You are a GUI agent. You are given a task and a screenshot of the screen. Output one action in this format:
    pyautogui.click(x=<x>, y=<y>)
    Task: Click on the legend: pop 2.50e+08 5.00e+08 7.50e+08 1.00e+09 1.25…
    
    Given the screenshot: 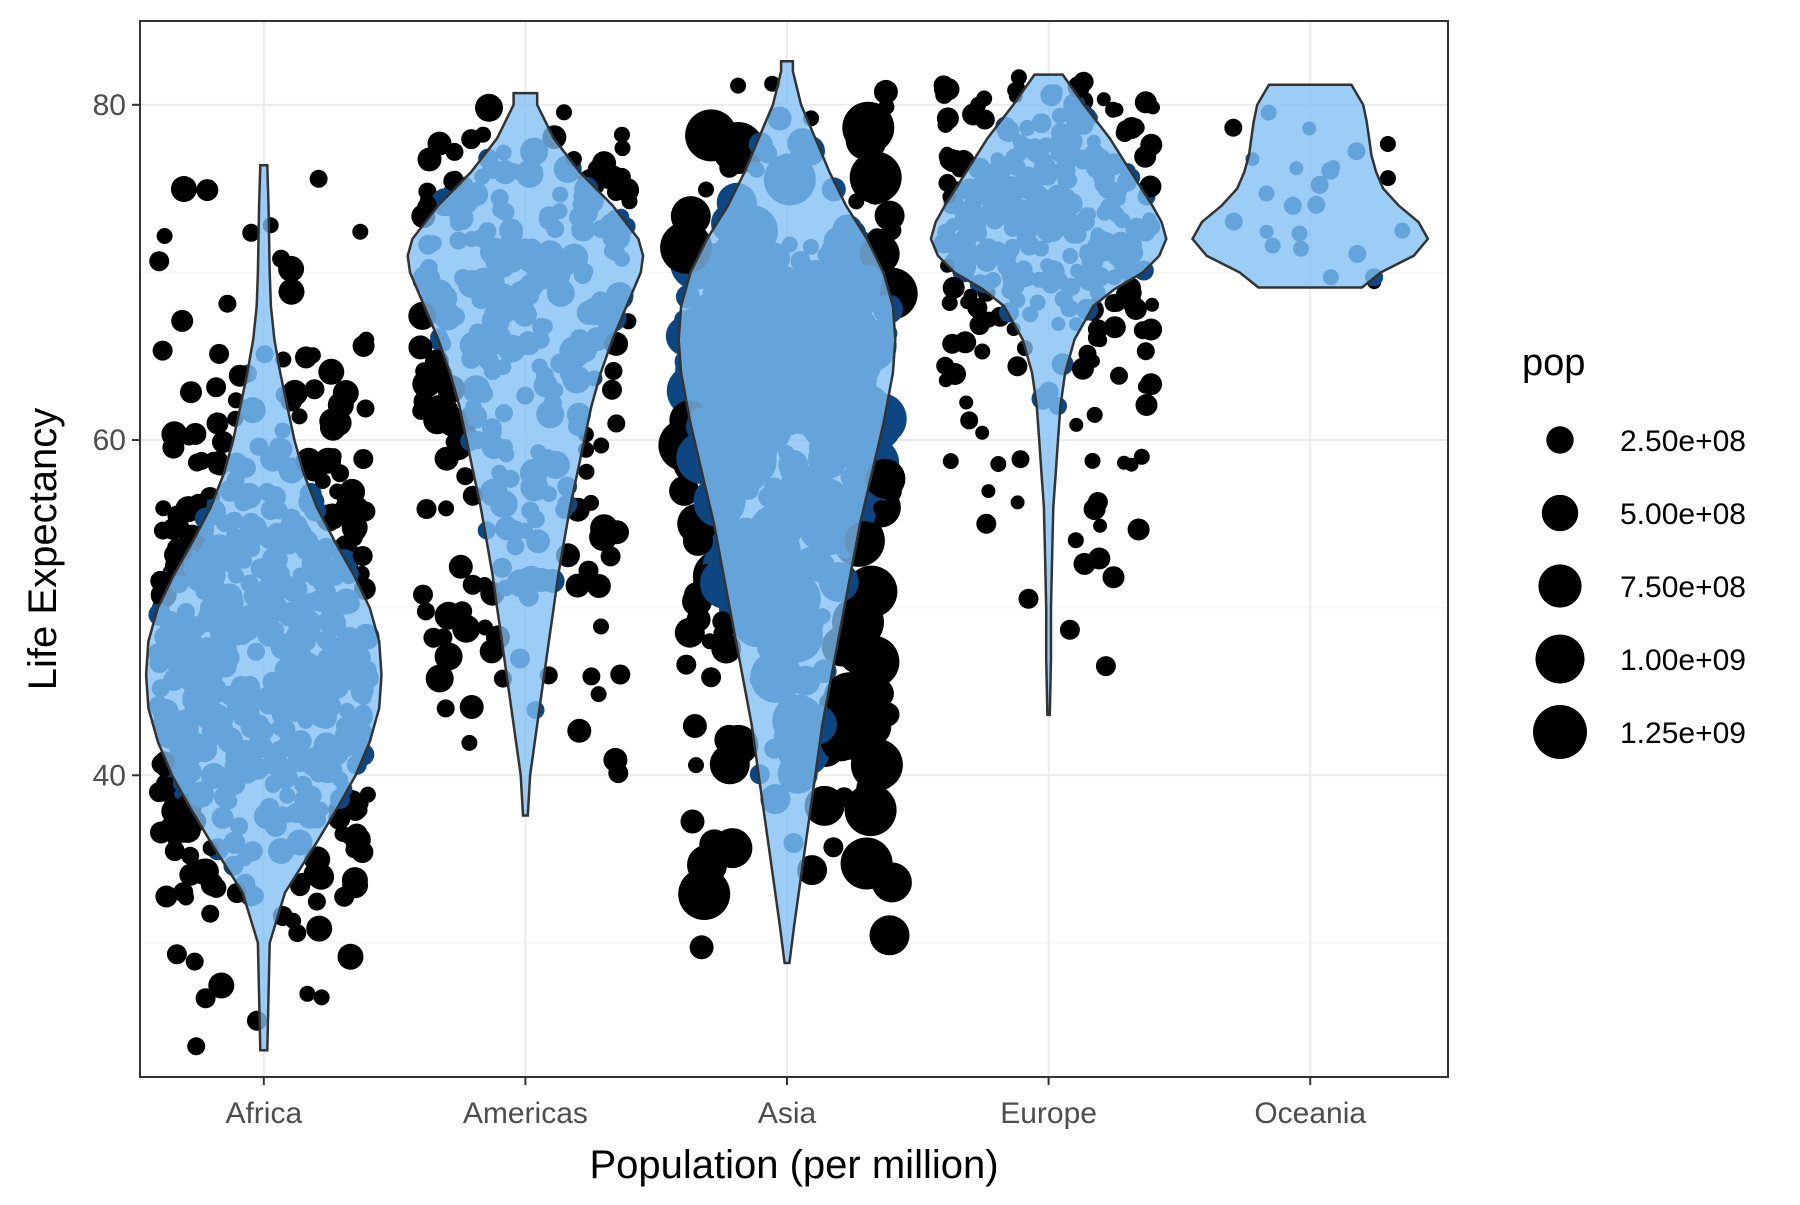 What is the action you would take?
    pyautogui.click(x=1634, y=550)
    